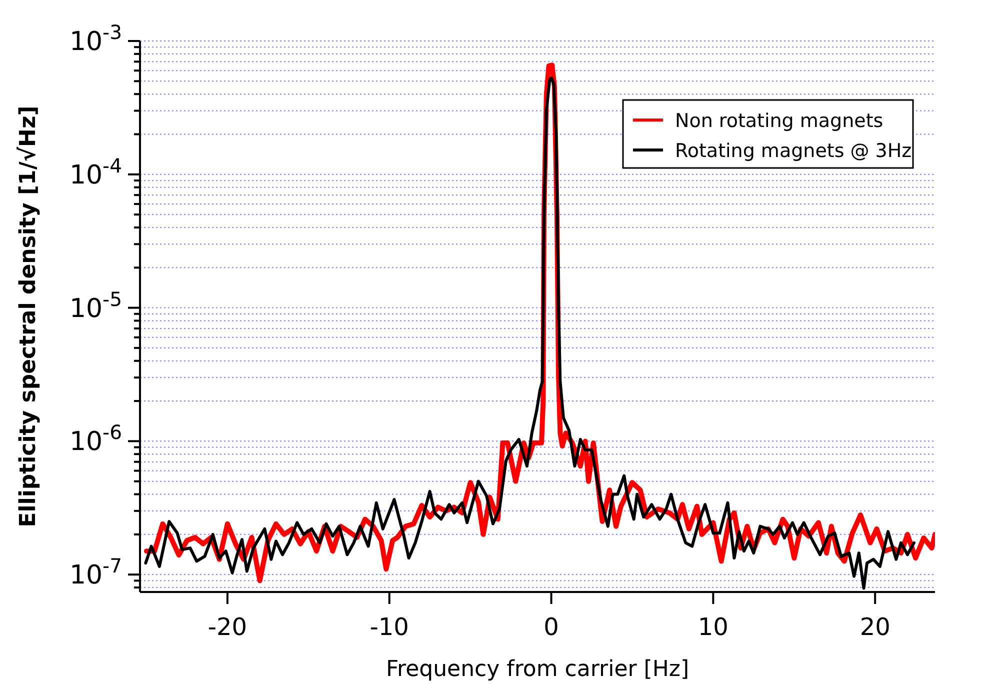 The width and height of the screenshot is (982, 686). Describe the element at coordinates (95, 572) in the screenshot. I see `y-tick-label: 10$^{-7}$` at that location.